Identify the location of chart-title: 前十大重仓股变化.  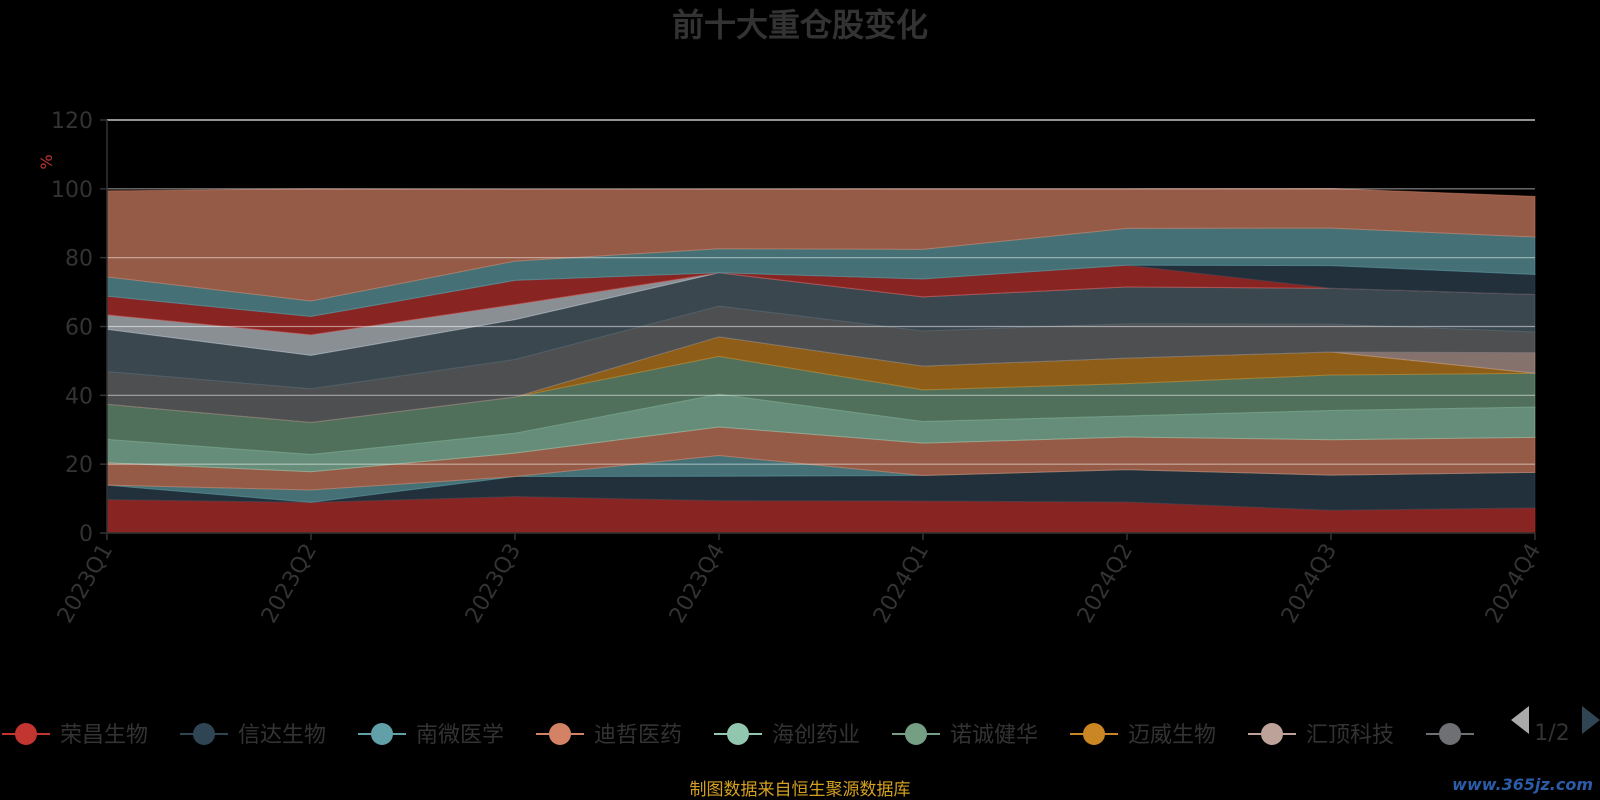
(800, 25).